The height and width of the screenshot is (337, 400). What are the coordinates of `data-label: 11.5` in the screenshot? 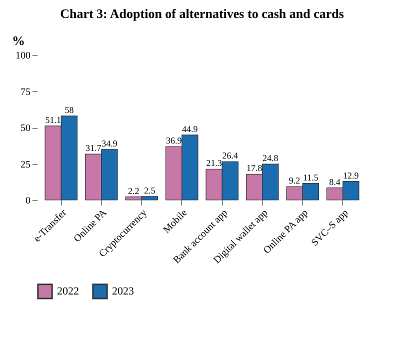 It's located at (310, 177).